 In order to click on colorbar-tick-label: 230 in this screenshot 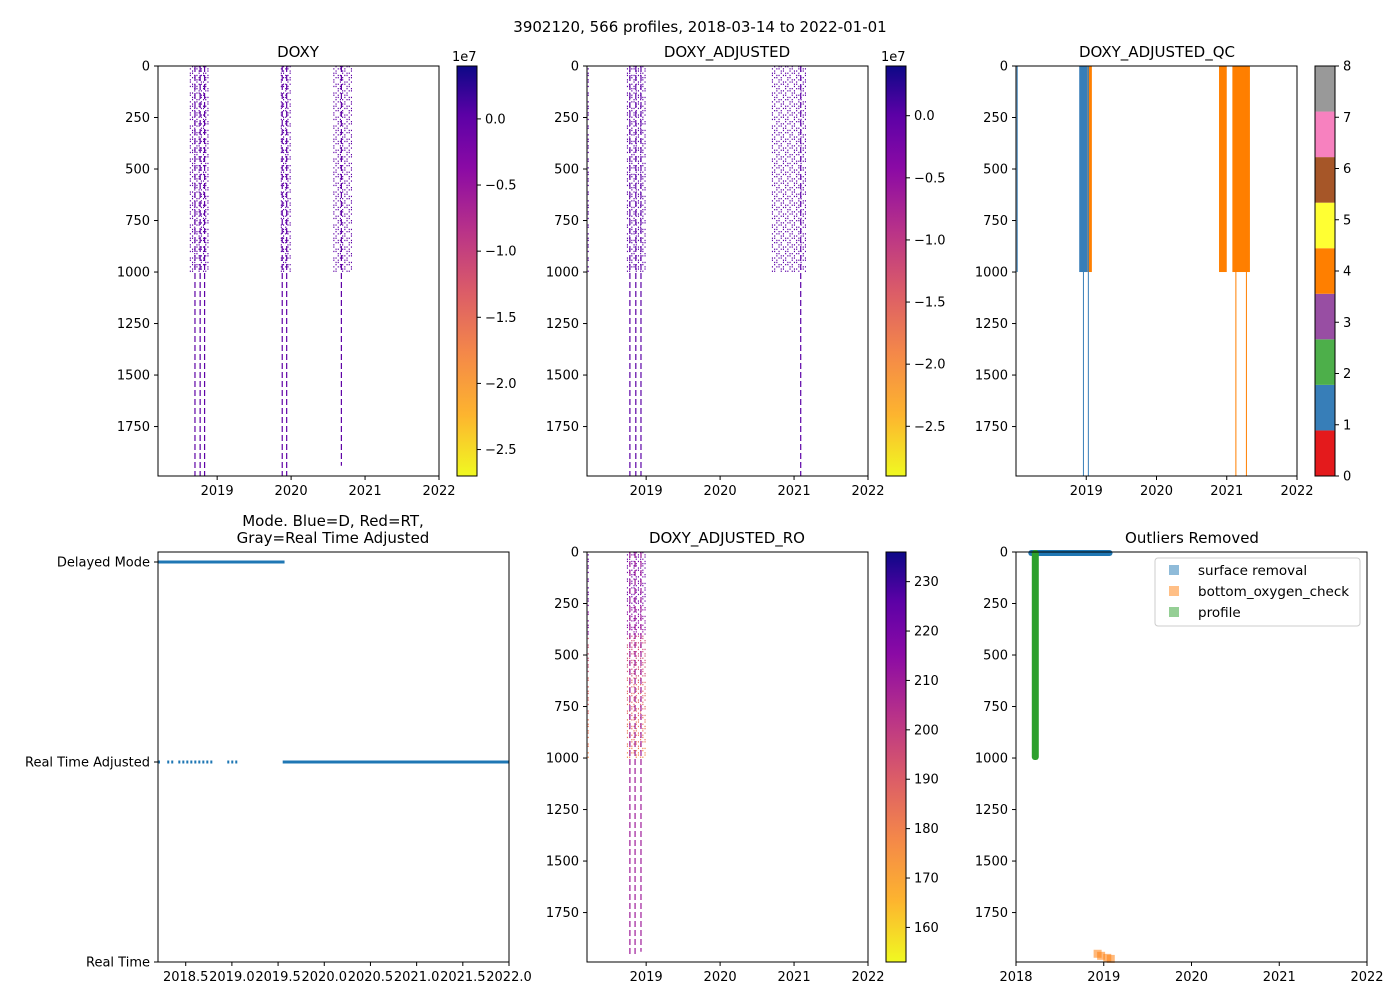, I will do `click(926, 582)`.